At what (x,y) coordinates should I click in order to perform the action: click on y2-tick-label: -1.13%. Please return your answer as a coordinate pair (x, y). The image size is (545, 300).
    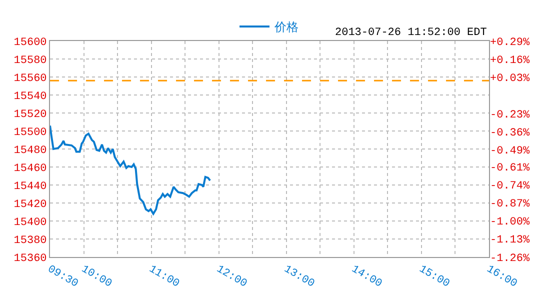
    Looking at the image, I should click on (510, 240).